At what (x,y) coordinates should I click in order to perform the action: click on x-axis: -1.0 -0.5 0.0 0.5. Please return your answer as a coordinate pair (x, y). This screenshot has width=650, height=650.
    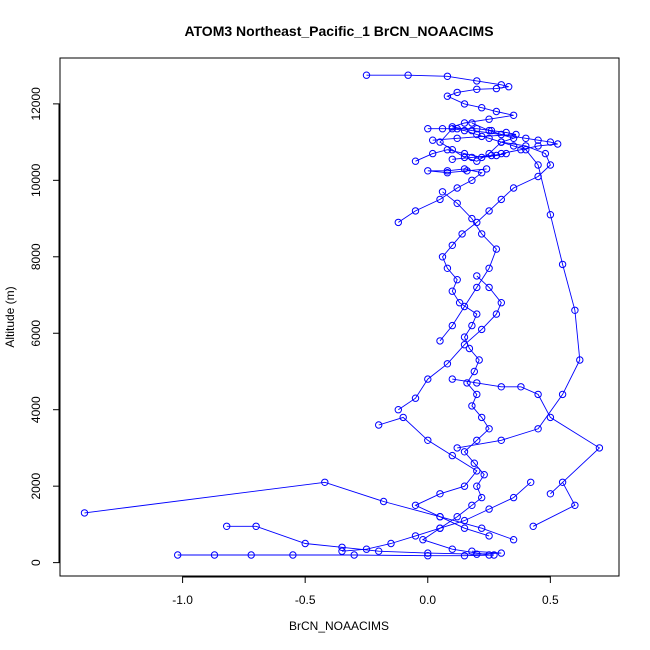
    Looking at the image, I should click on (365, 591).